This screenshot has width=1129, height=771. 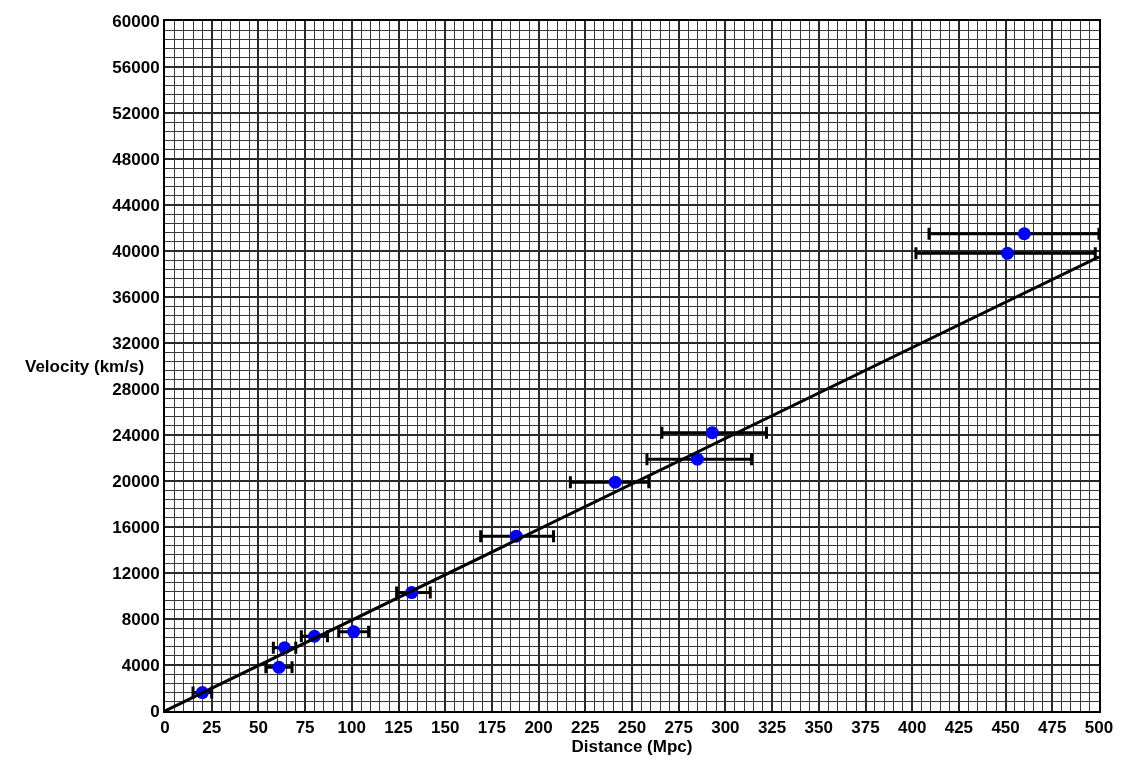 I want to click on x-tick-label: 325, so click(x=772, y=728).